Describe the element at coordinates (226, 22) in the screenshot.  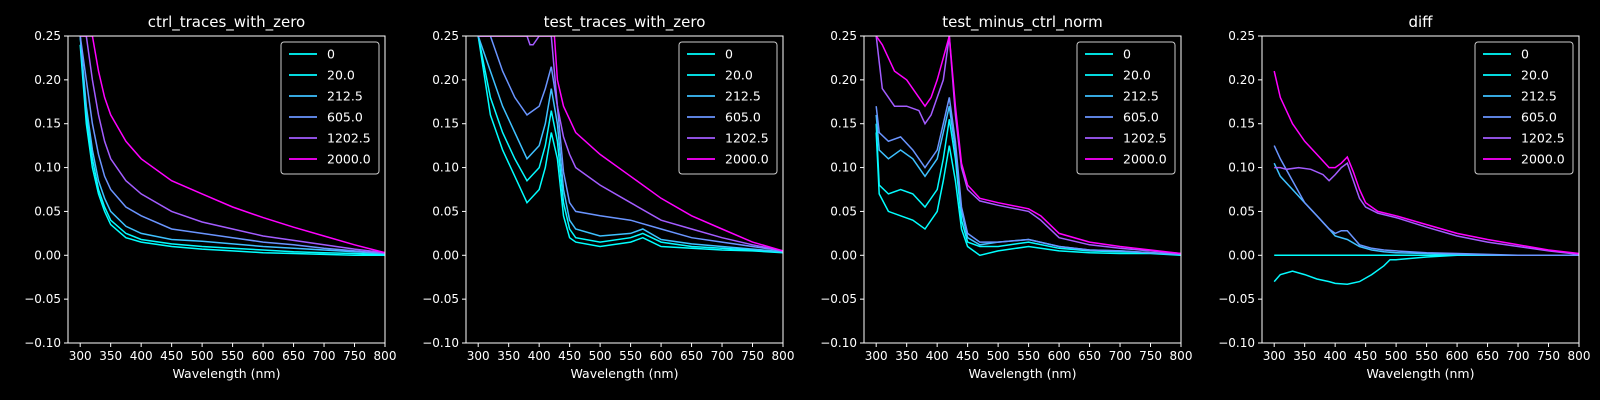
I see `subplot-title: ctrl_traces_with_zero` at that location.